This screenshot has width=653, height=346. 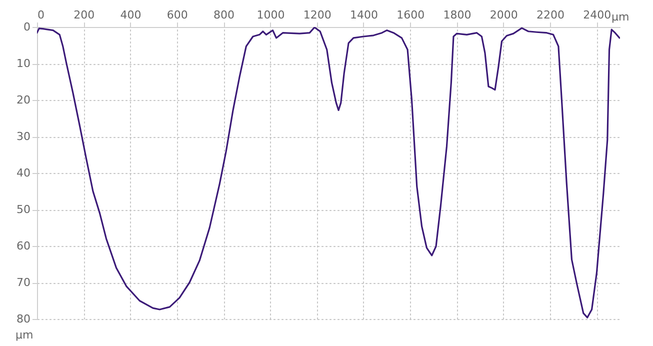 What do you see at coordinates (23, 136) in the screenshot?
I see `y-tick-label: 30` at bounding box center [23, 136].